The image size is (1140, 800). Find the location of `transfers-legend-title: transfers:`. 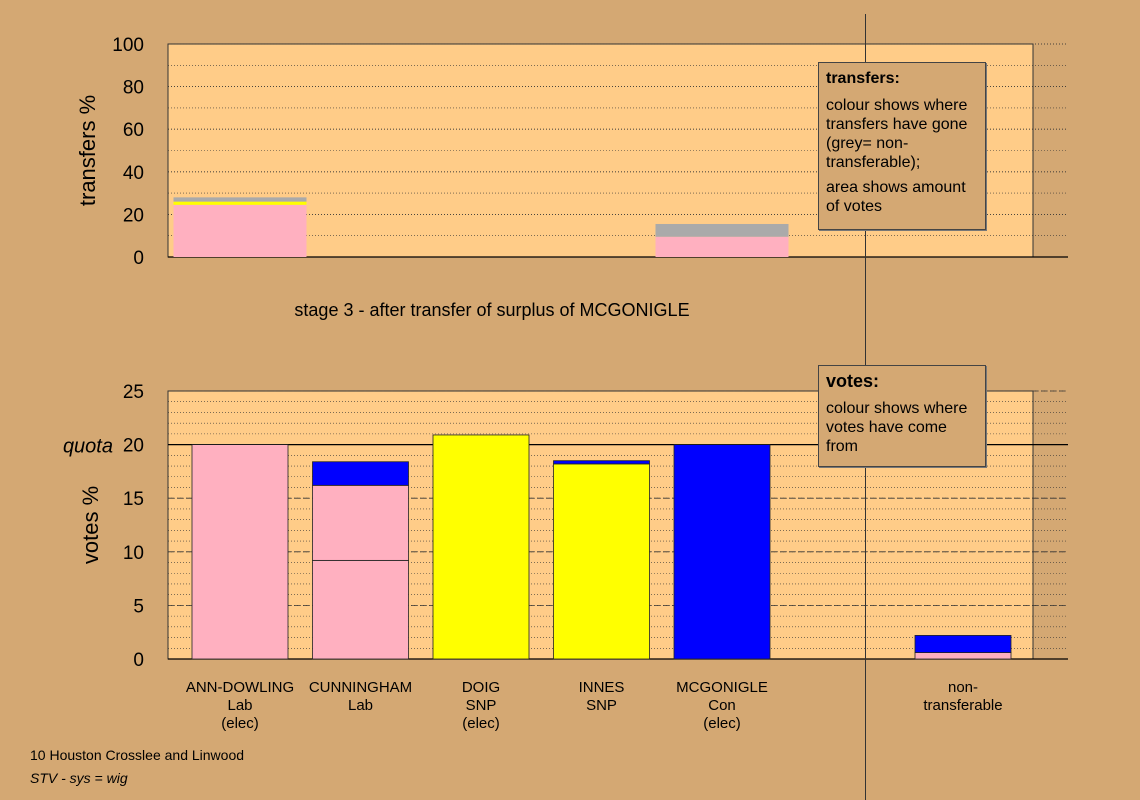

transfers-legend-title: transfers: is located at coordinates (863, 78).